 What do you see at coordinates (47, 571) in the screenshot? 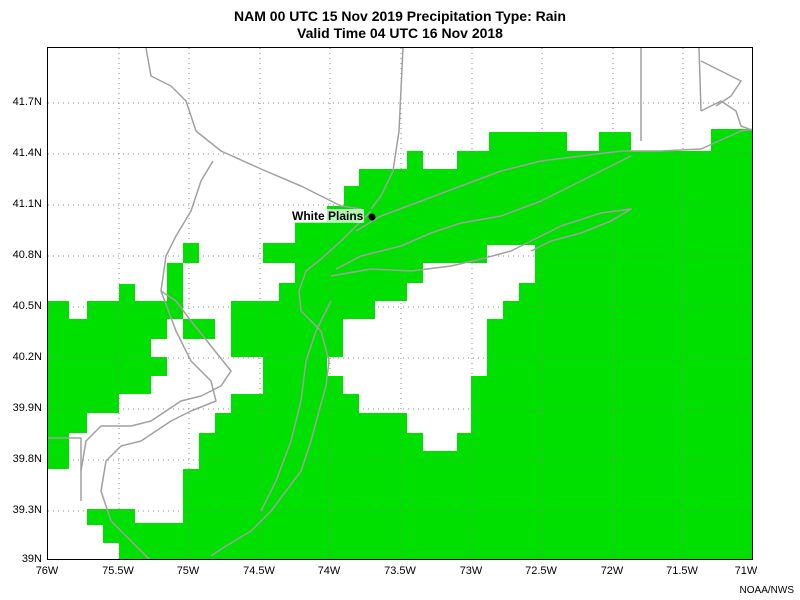
I see `x-tick-label: 76W` at bounding box center [47, 571].